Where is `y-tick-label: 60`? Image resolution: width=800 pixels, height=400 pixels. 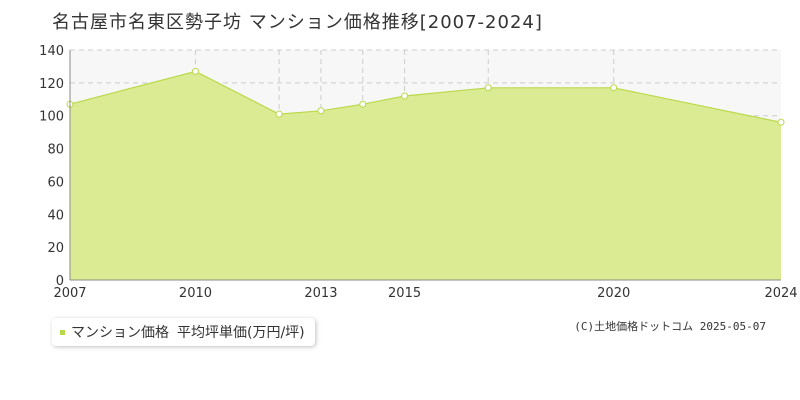
y-tick-label: 60 is located at coordinates (55, 182).